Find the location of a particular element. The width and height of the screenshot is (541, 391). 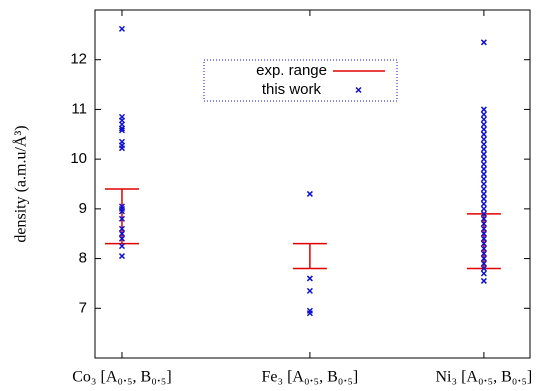

y-tick-label: 9 is located at coordinates (83, 208).